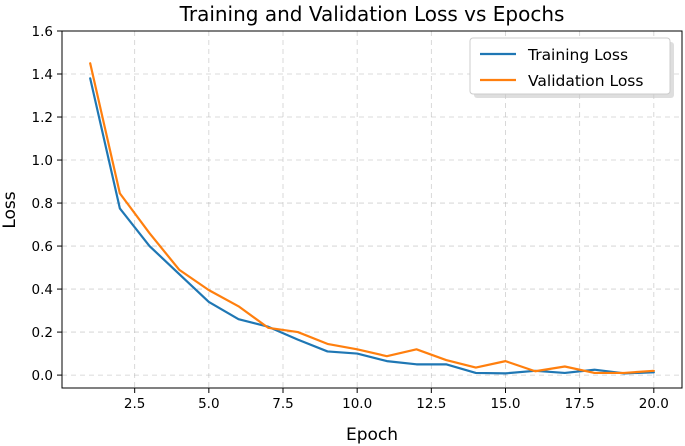 This screenshot has width=685, height=446. What do you see at coordinates (585, 81) in the screenshot?
I see `legend-label-validation: Validation Loss` at bounding box center [585, 81].